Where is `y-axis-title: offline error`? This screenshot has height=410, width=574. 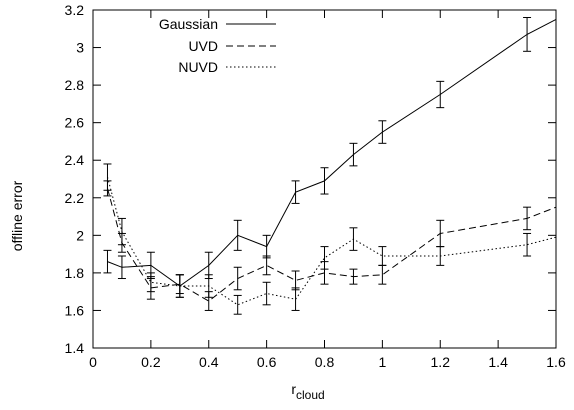 y-axis-title: offline error is located at coordinates (17, 215).